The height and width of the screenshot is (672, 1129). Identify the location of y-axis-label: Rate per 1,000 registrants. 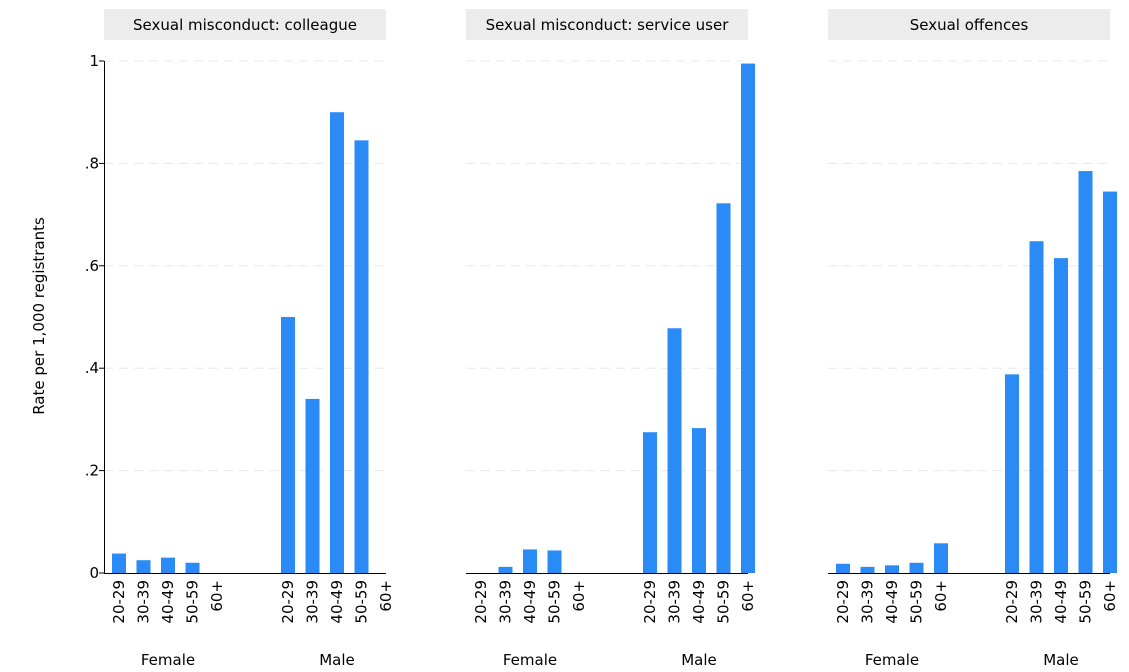
(39, 316).